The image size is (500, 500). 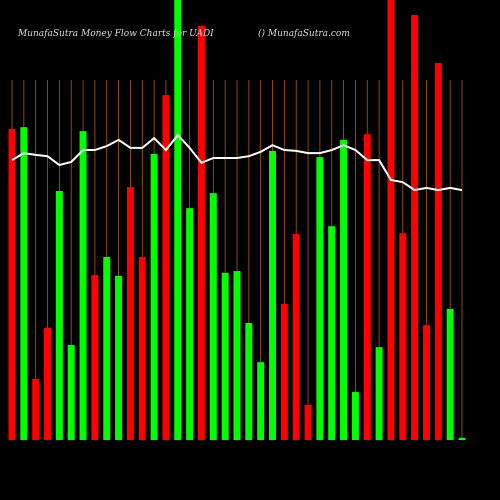 I want to click on chart-title: MunafaSutra Money Flow Charts for UADI, so click(x=115, y=34).